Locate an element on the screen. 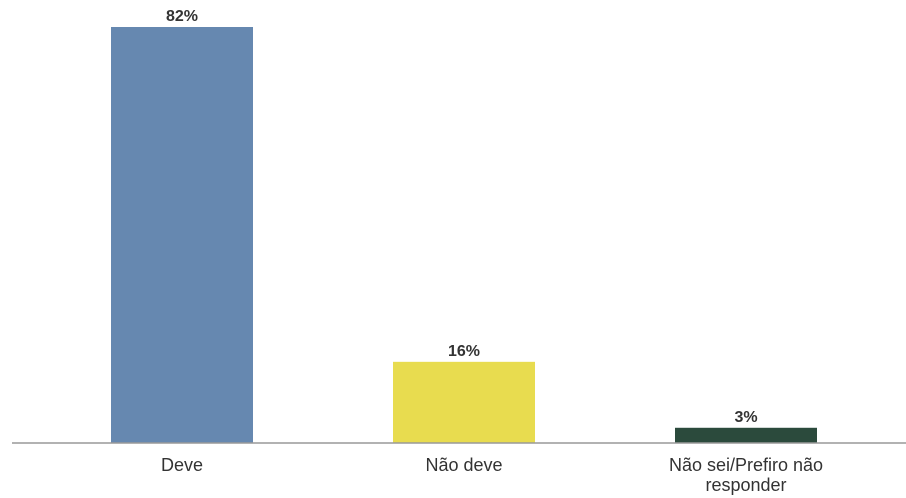  category-label-line: Deve is located at coordinates (182, 465).